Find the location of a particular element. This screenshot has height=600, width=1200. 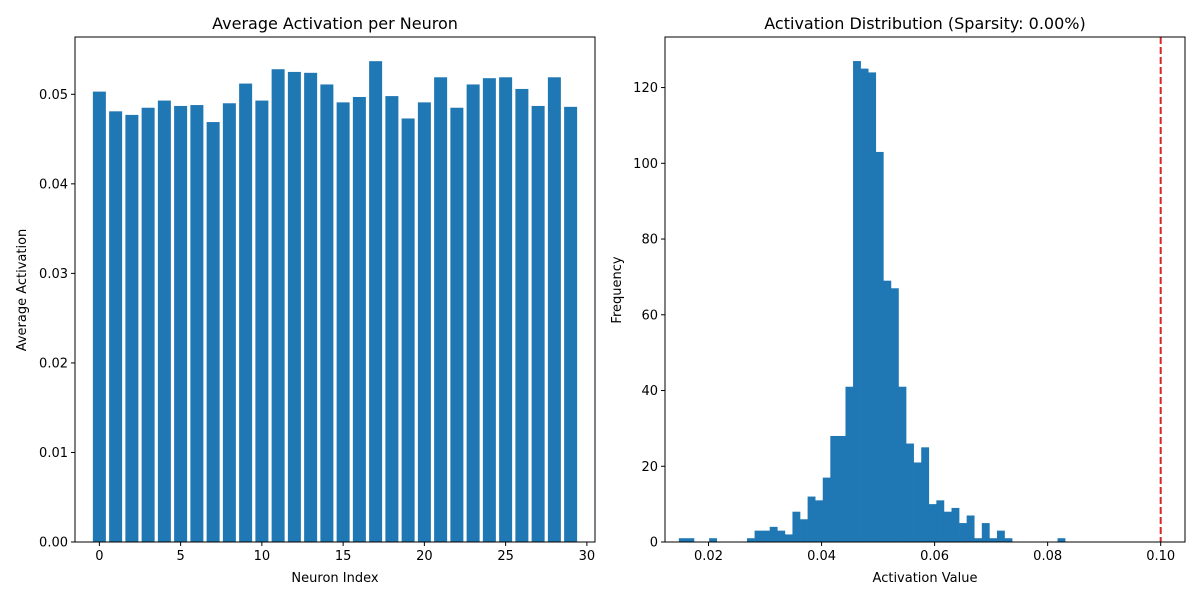

x-tick-label: 0.10 is located at coordinates (1160, 556).